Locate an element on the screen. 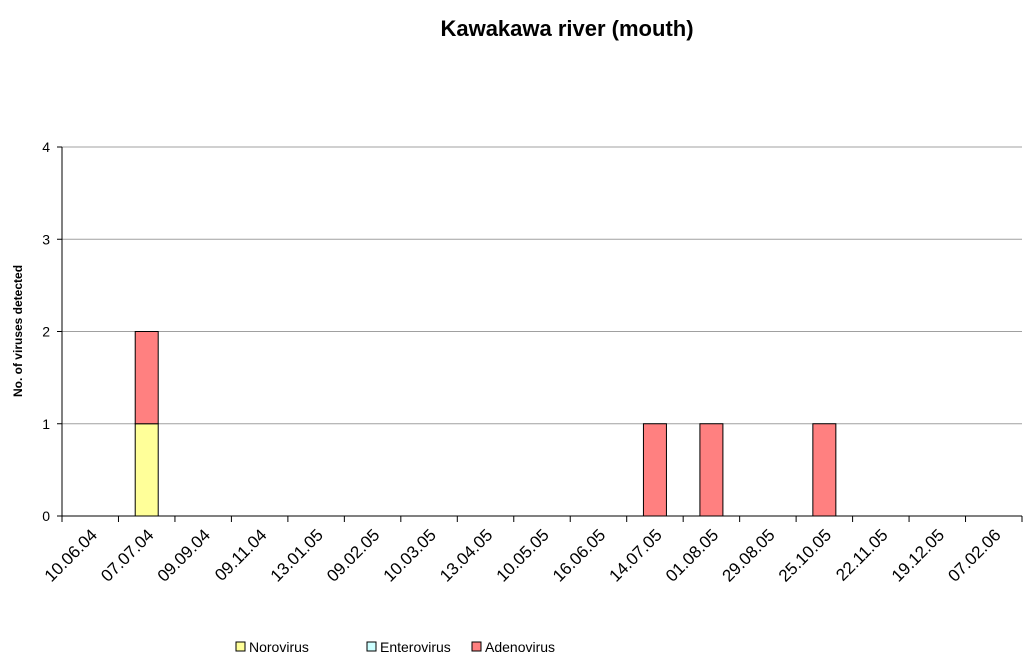  x-tick-label: 10.06.04 is located at coordinates (71, 555).